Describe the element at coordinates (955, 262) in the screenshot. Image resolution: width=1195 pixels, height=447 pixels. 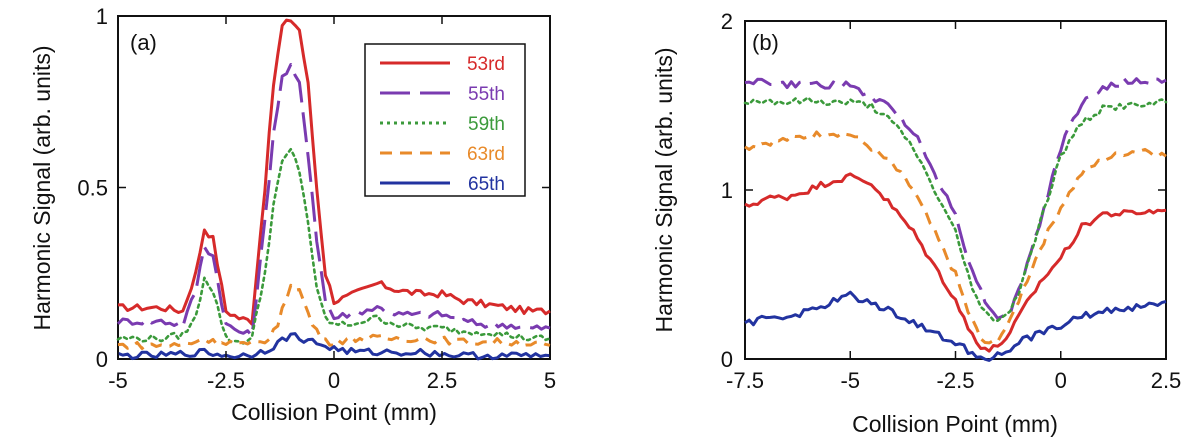
I see `series-line-53rd` at that location.